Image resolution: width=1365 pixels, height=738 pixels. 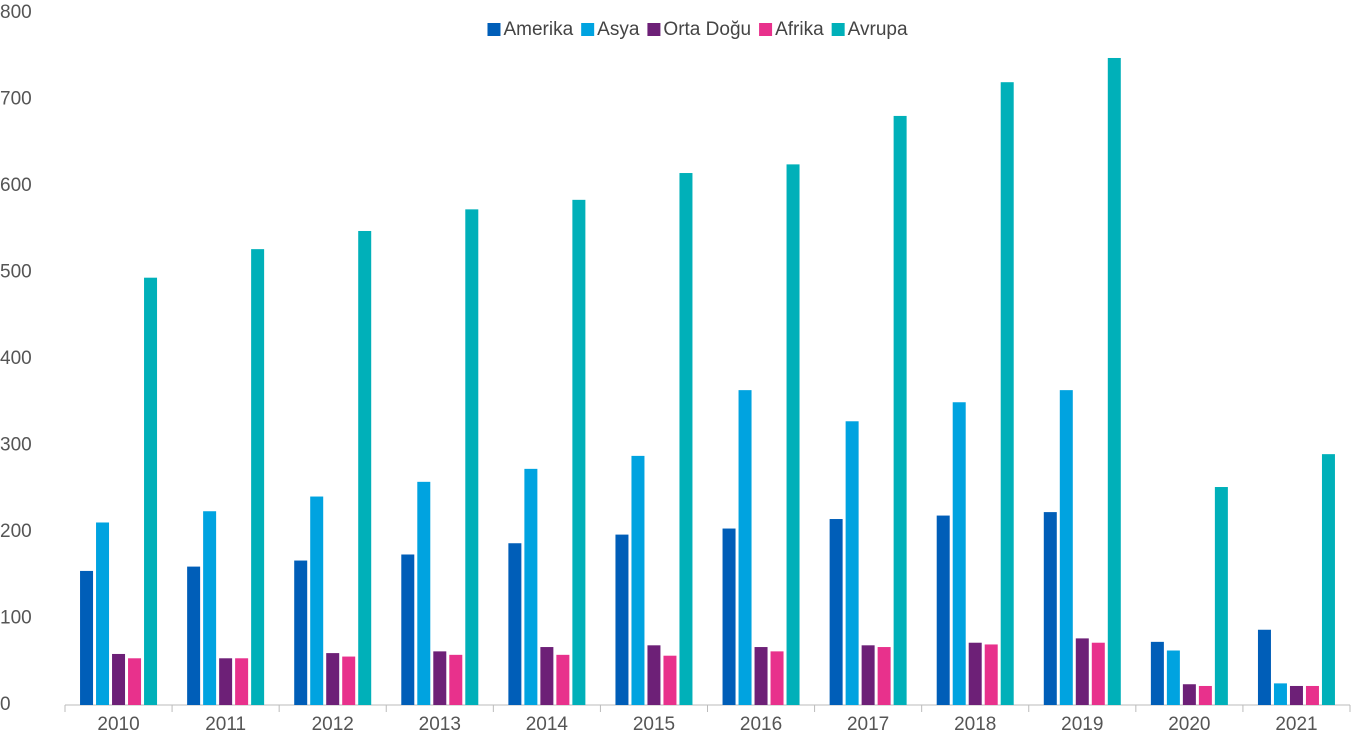 What do you see at coordinates (975, 724) in the screenshot?
I see `x-tick-label: 2018` at bounding box center [975, 724].